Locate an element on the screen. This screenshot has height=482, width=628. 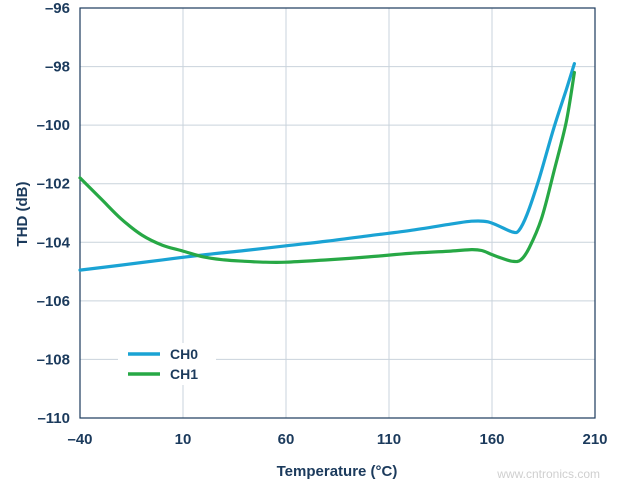
y-tick-label: –98 is located at coordinates (57, 67).